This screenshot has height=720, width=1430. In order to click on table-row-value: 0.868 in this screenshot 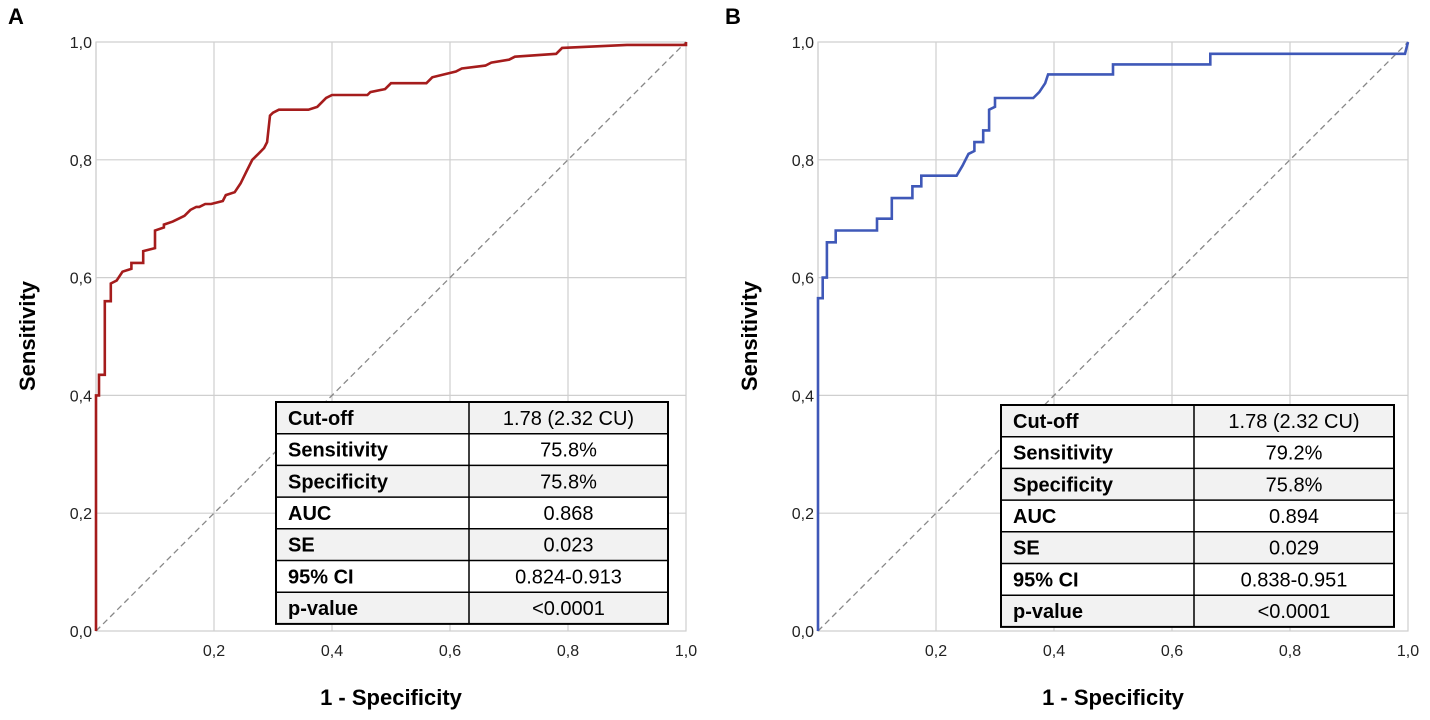, I will do `click(568, 514)`.